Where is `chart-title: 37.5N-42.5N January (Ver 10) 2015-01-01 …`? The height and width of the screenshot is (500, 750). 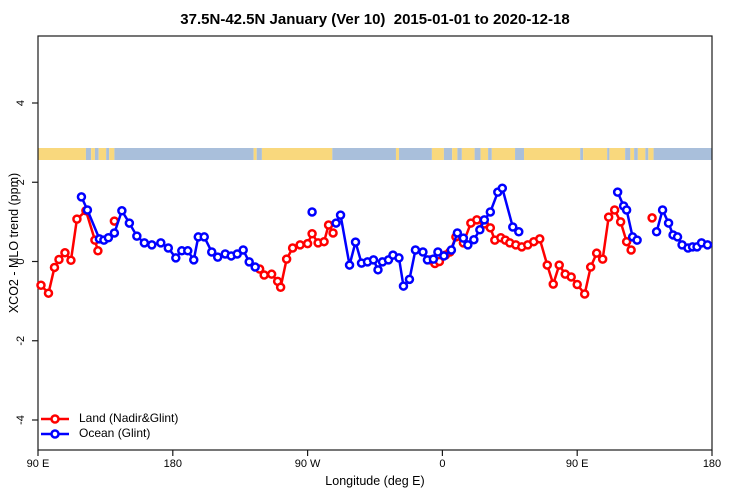 chart-title: 37.5N-42.5N January (Ver 10) 2015-01-01 … is located at coordinates (375, 19).